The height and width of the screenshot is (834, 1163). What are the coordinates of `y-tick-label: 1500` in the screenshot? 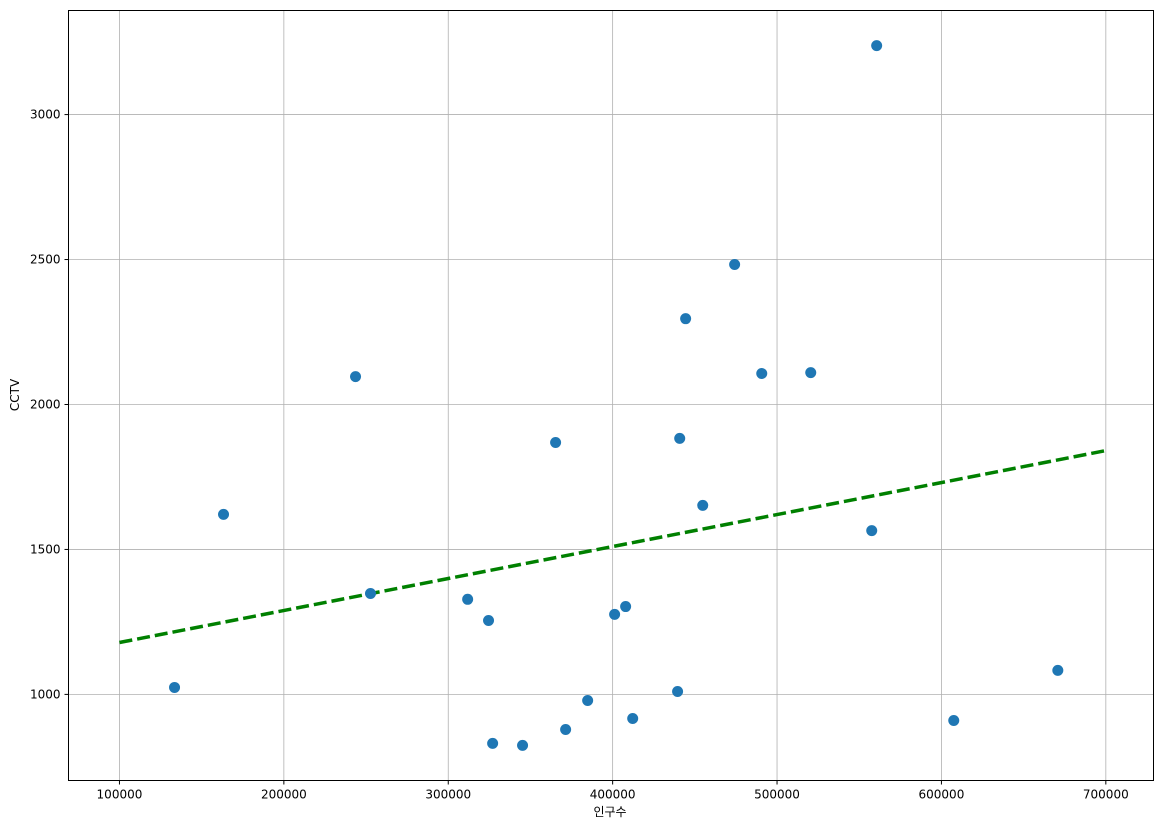 It's located at (45, 549).